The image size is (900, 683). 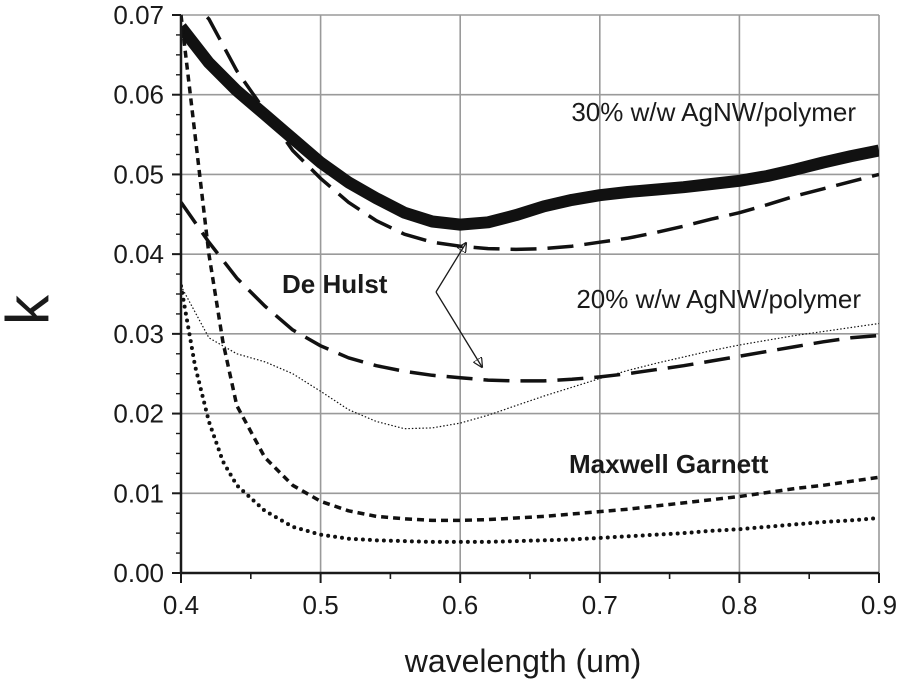 I want to click on y-tick-label: 0.05, so click(x=138, y=174).